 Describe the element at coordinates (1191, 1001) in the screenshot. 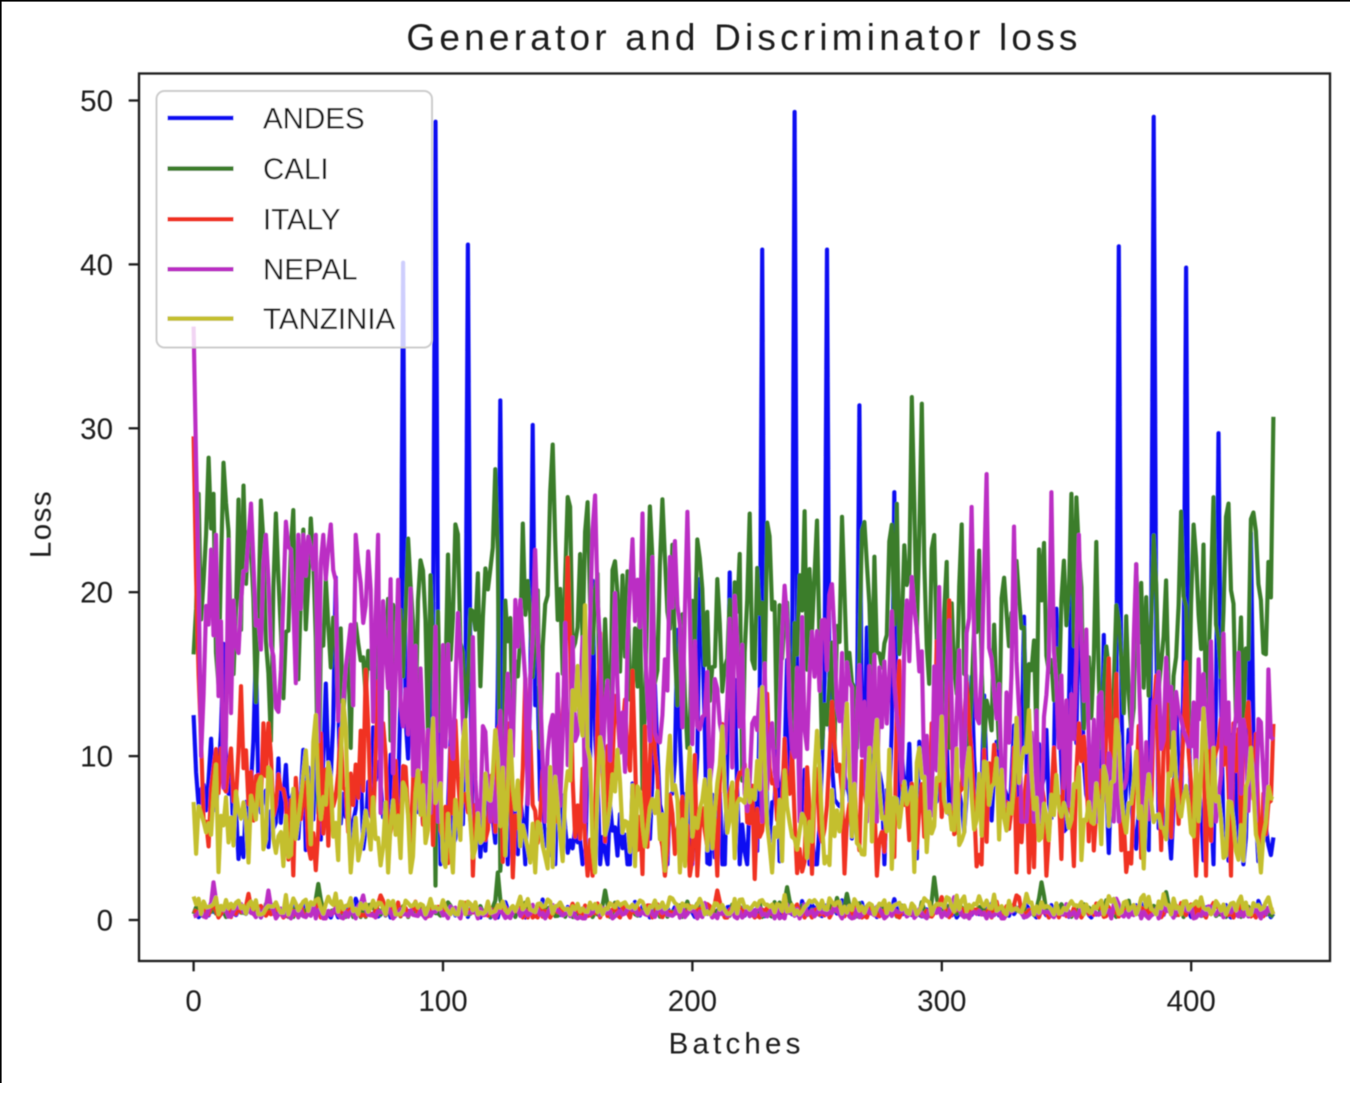

I see `svg-text: 400` at that location.